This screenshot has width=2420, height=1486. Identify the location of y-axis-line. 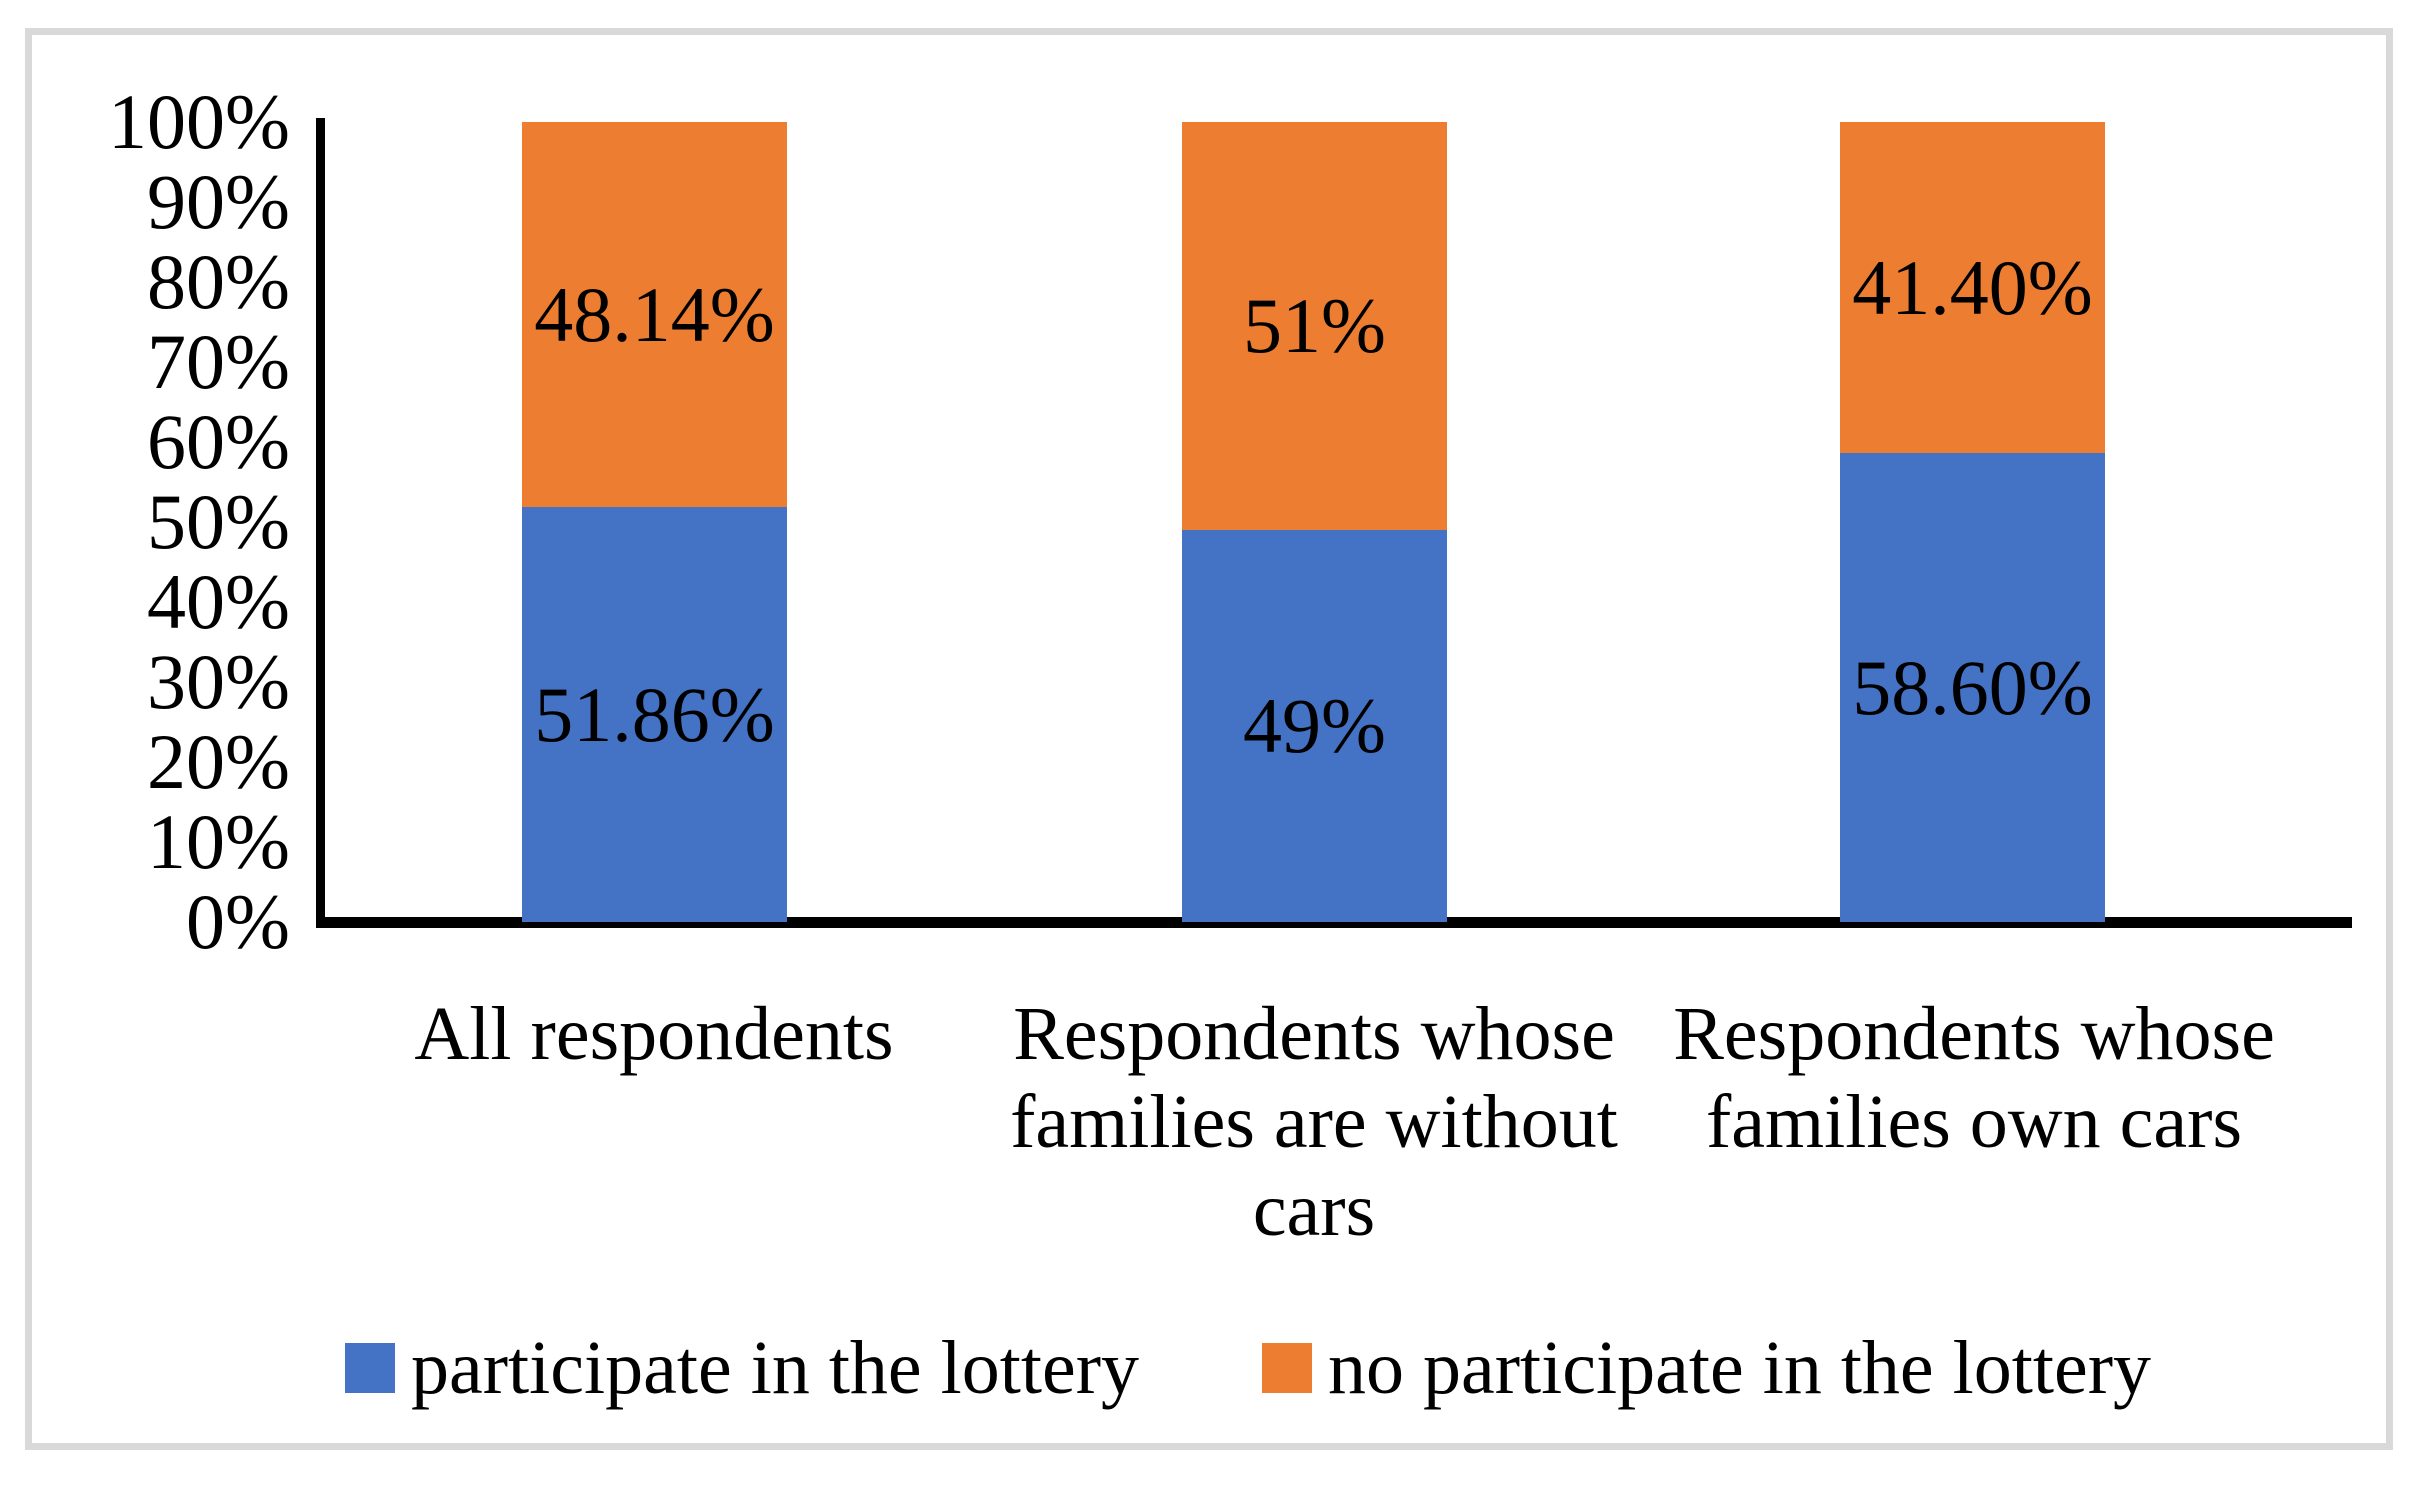
(320, 523).